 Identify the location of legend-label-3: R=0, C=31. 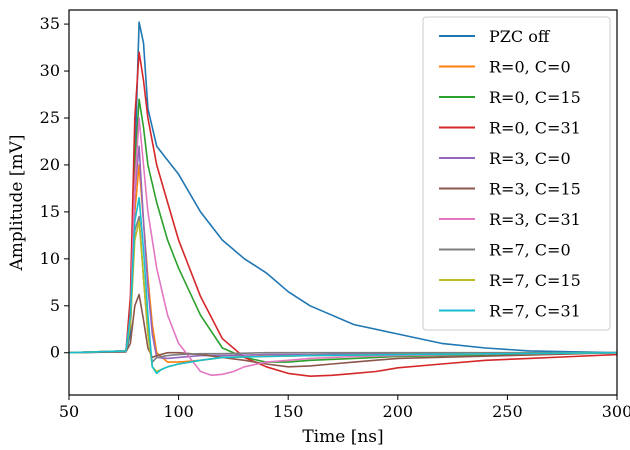
(535, 128).